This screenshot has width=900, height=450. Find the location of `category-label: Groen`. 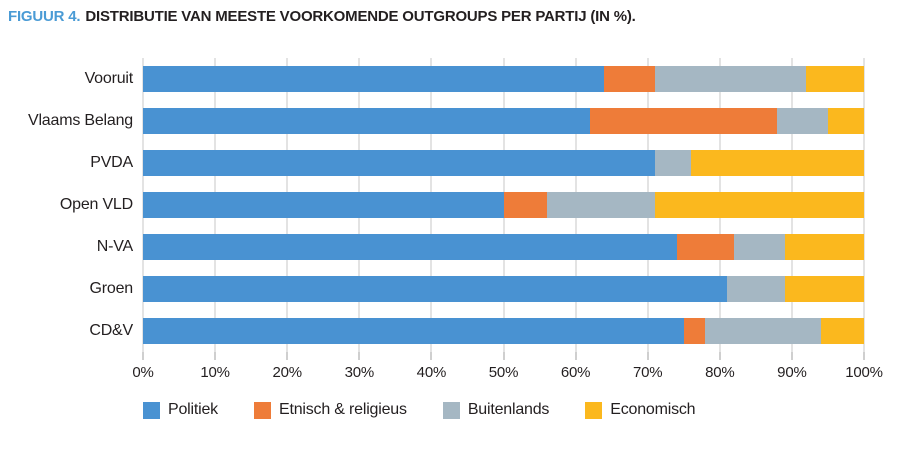

category-label: Groen is located at coordinates (111, 288).